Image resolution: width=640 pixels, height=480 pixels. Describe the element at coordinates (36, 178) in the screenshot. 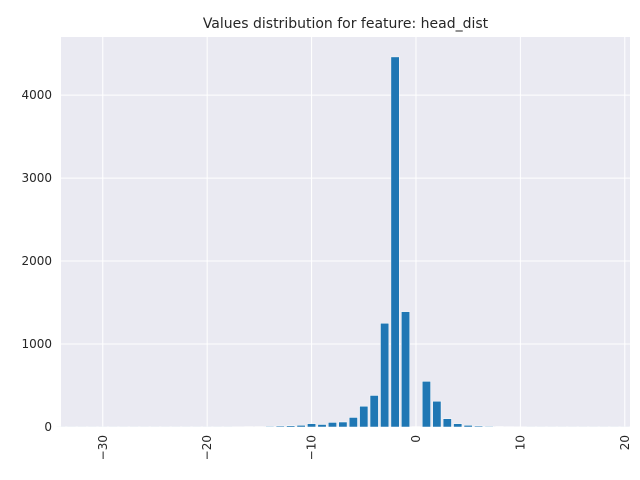

I see `y-tick-label-3: 3000` at that location.